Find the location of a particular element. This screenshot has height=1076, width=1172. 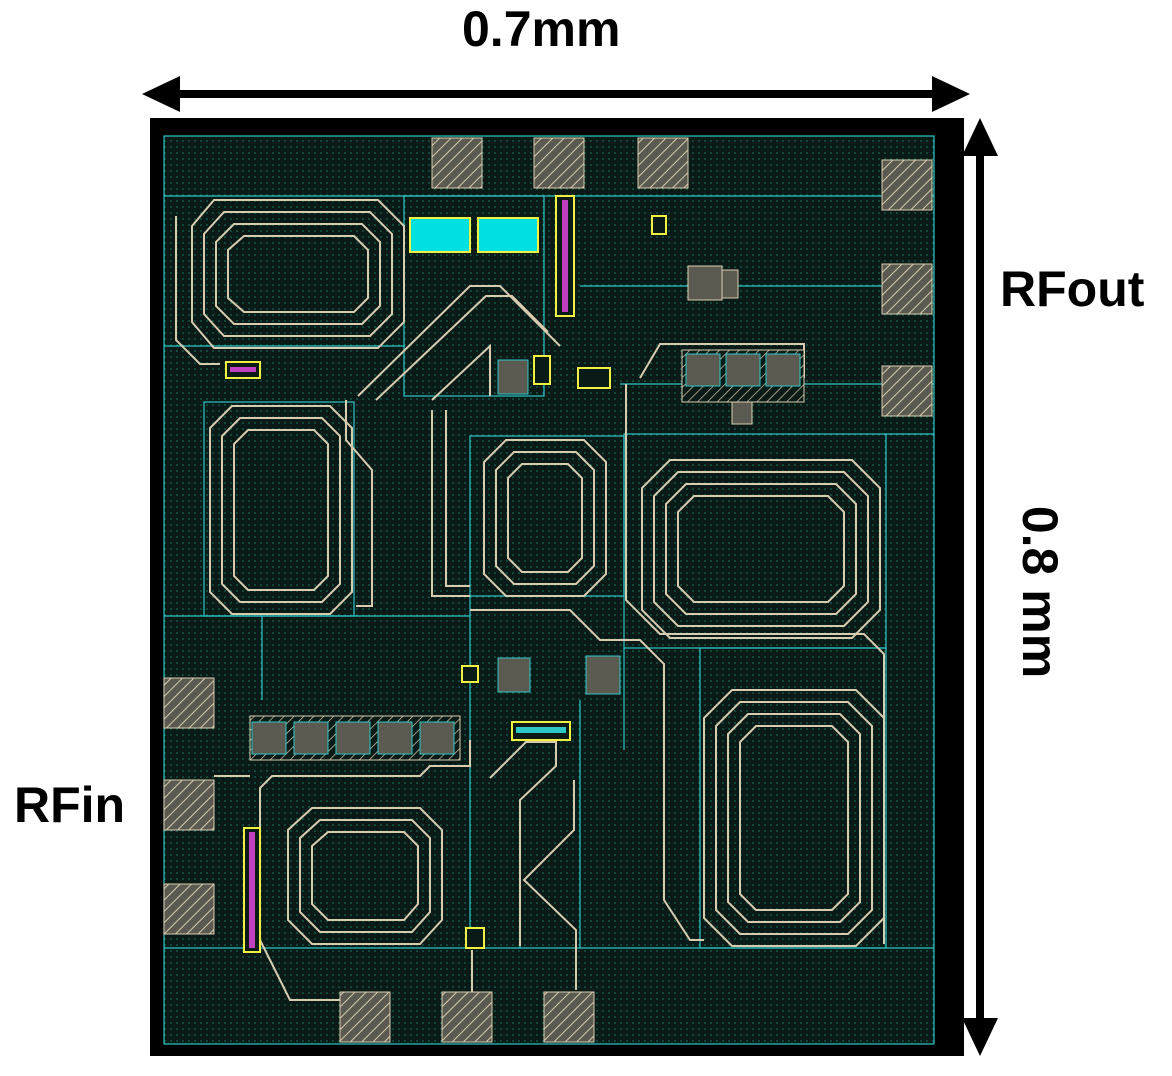

inductor-center is located at coordinates (545, 518).